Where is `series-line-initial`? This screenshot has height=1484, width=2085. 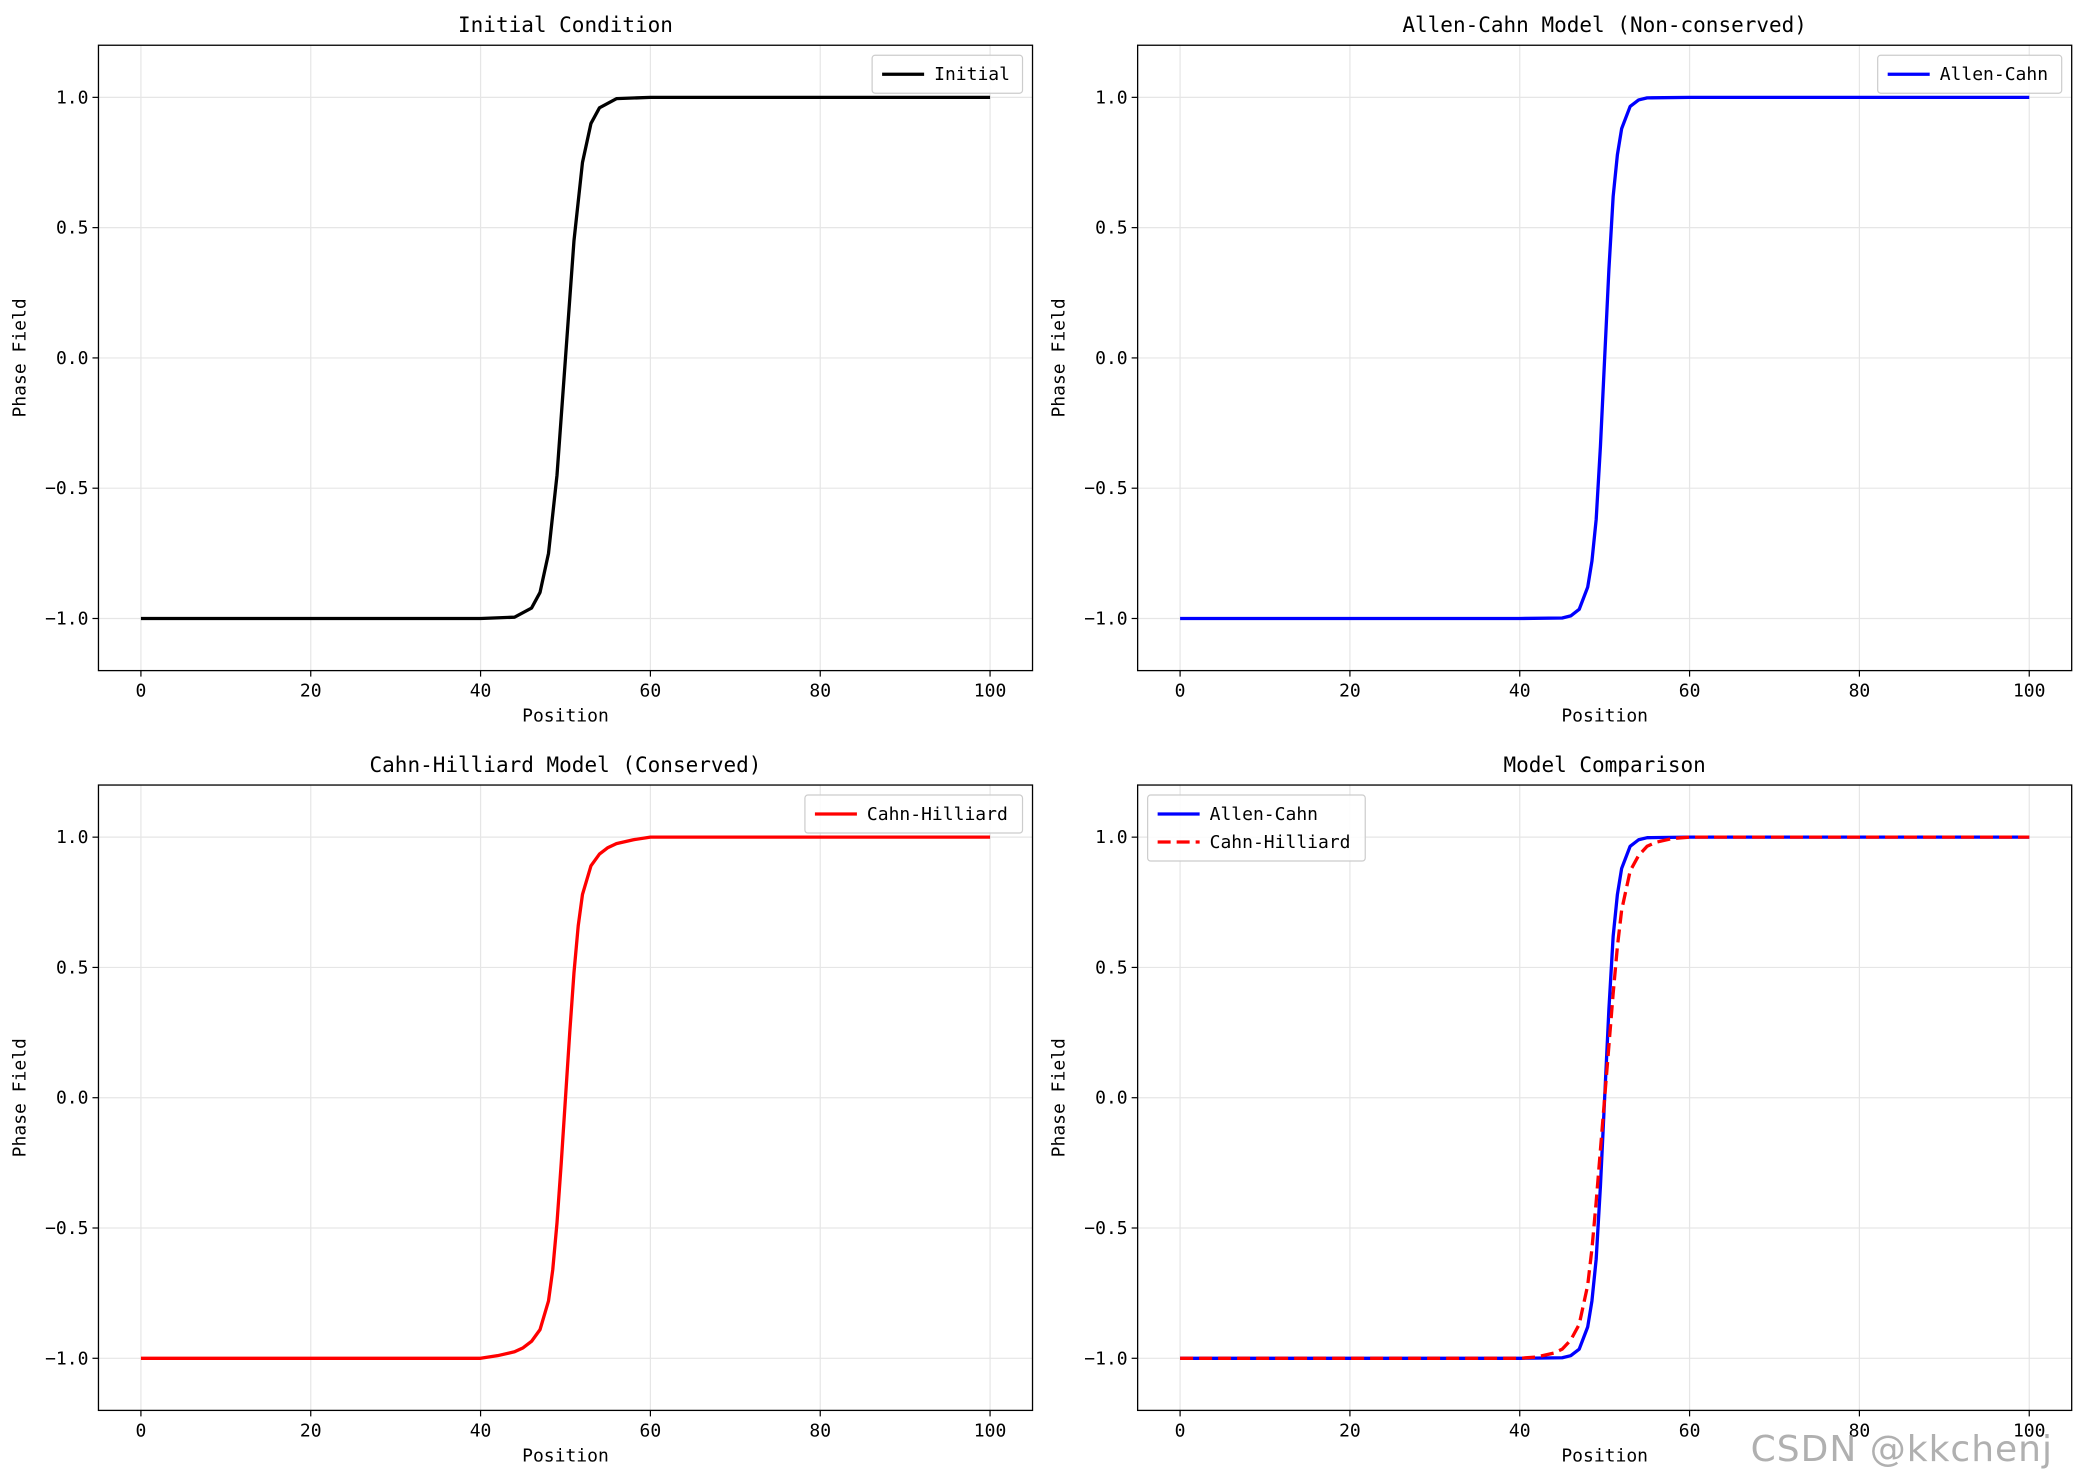
series-line-initial is located at coordinates (565, 358).